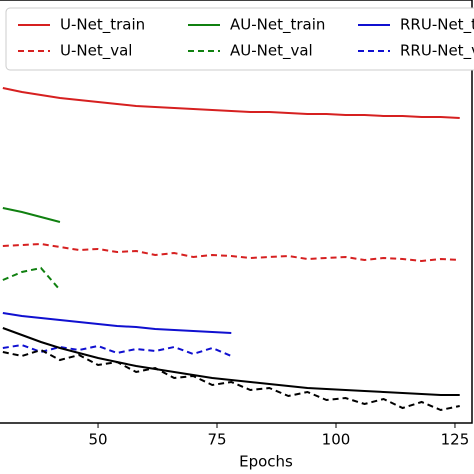  I want to click on x-tick-label: 125, so click(455, 440).